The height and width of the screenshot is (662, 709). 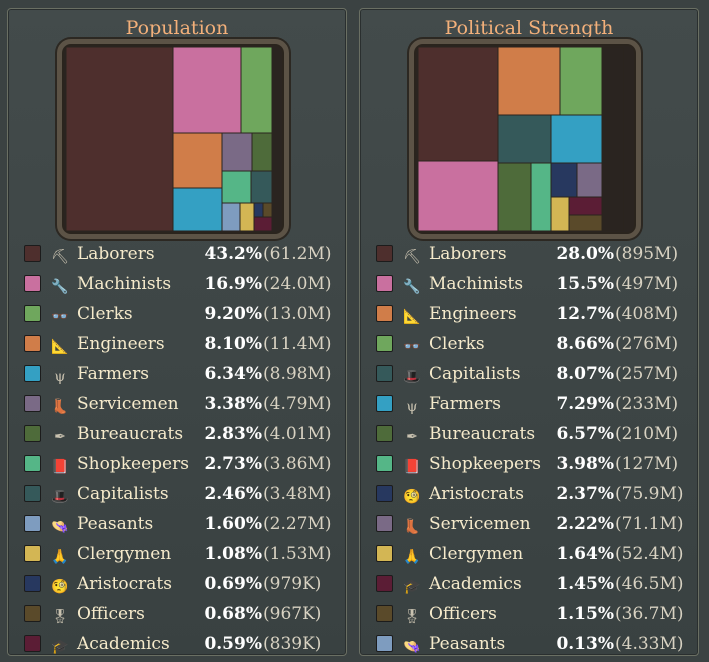 What do you see at coordinates (60, 377) in the screenshot?
I see `pitchfork-icon: ψ` at bounding box center [60, 377].